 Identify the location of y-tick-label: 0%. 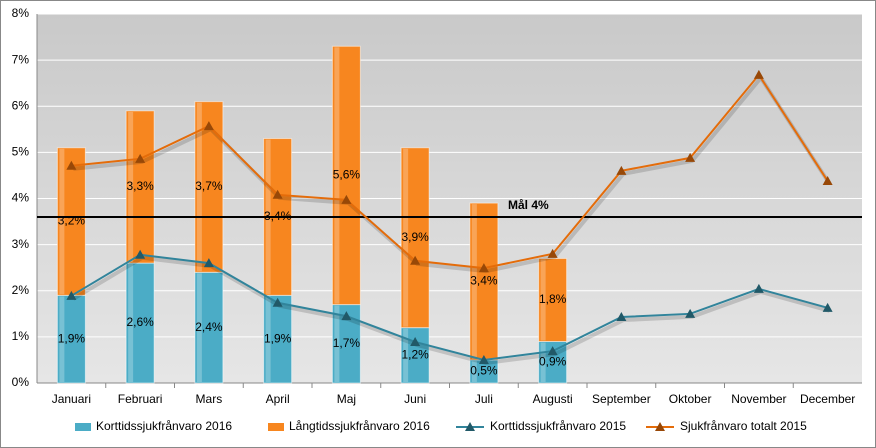
(21, 382).